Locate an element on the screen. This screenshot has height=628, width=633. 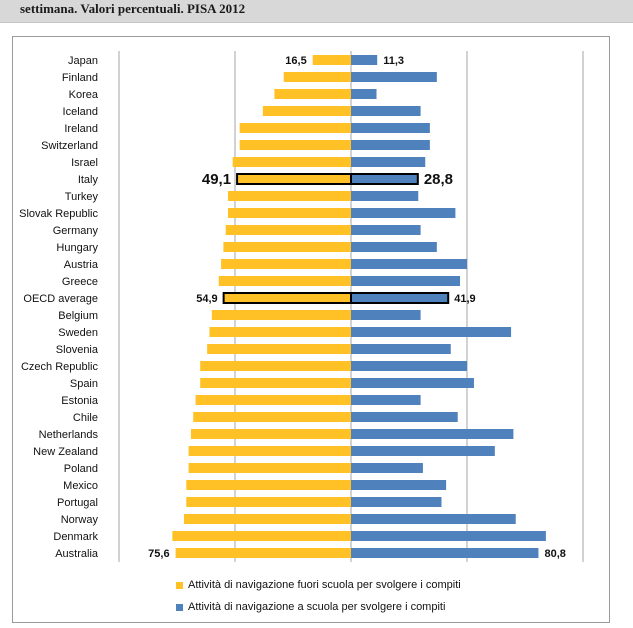
bar-outside-belgium is located at coordinates (281, 315).